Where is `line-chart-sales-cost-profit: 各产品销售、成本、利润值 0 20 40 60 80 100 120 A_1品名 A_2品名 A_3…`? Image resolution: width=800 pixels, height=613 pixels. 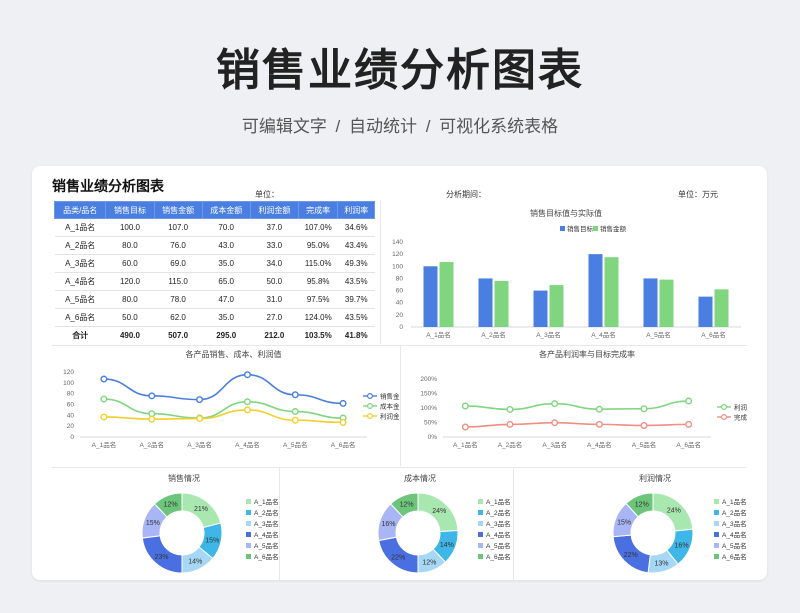 line-chart-sales-cost-profit: 各产品销售、成本、利润值 0 20 40 60 80 100 120 A_1品名 A_2品名 A_3… is located at coordinates (225, 406).